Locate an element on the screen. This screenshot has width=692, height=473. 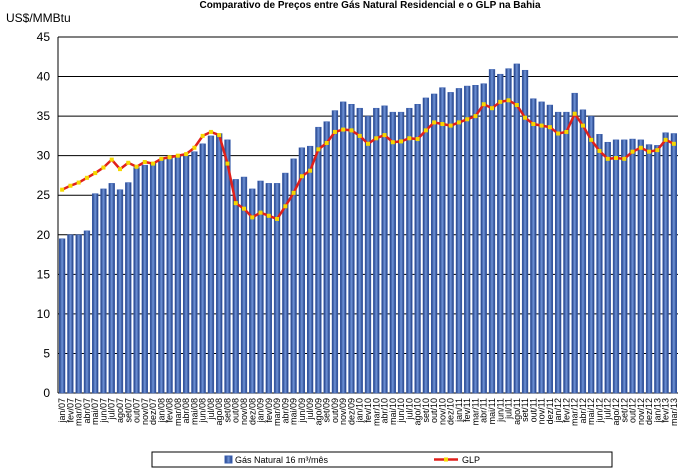
x-tick-label: ago/08 is located at coordinates (219, 412).